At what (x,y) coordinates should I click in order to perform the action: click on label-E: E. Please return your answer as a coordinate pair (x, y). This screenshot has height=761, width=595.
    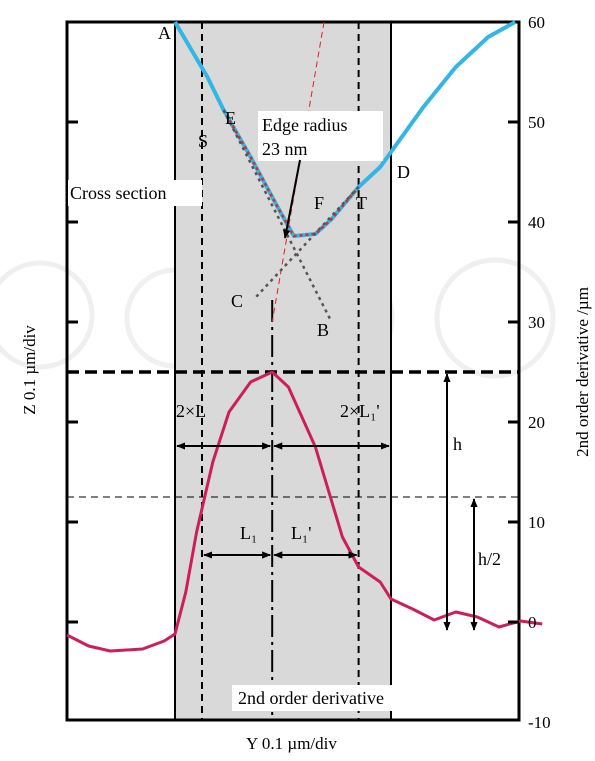
    Looking at the image, I should click on (230, 118).